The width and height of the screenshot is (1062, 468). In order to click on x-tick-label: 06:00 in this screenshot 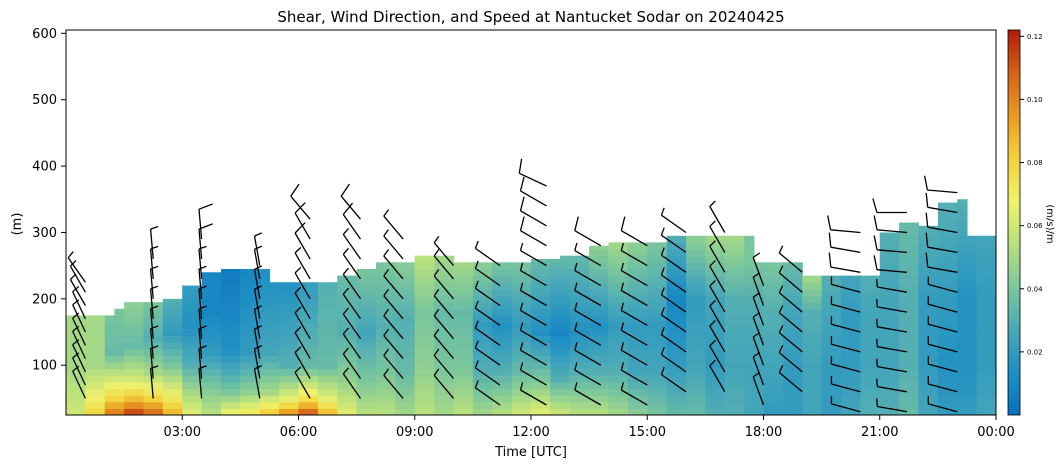, I will do `click(298, 432)`.